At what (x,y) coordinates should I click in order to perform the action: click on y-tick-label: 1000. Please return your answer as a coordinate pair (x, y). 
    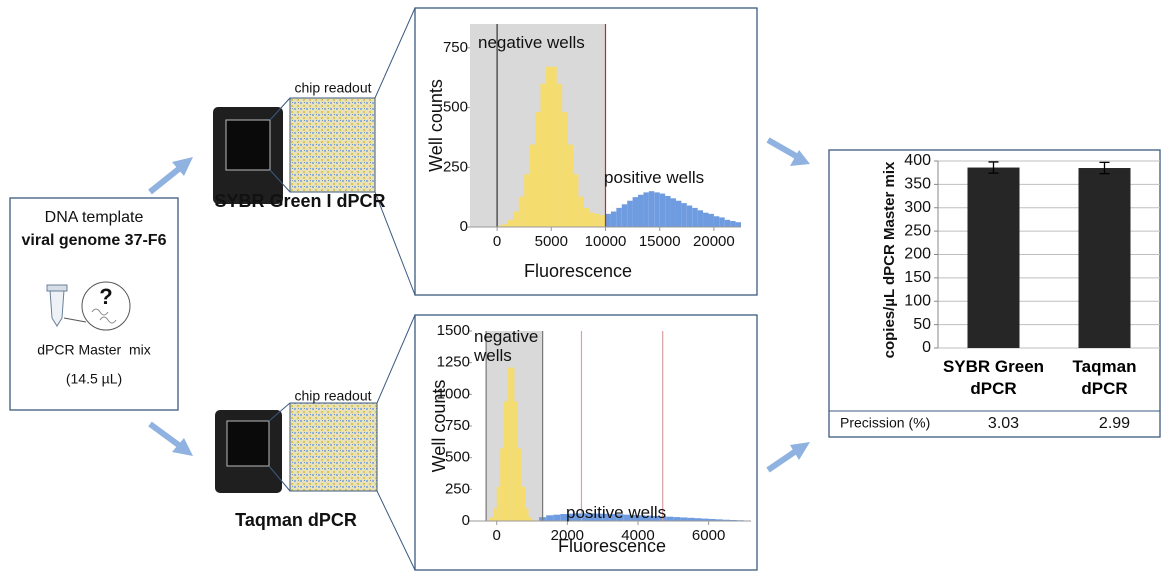
    Looking at the image, I should click on (453, 393).